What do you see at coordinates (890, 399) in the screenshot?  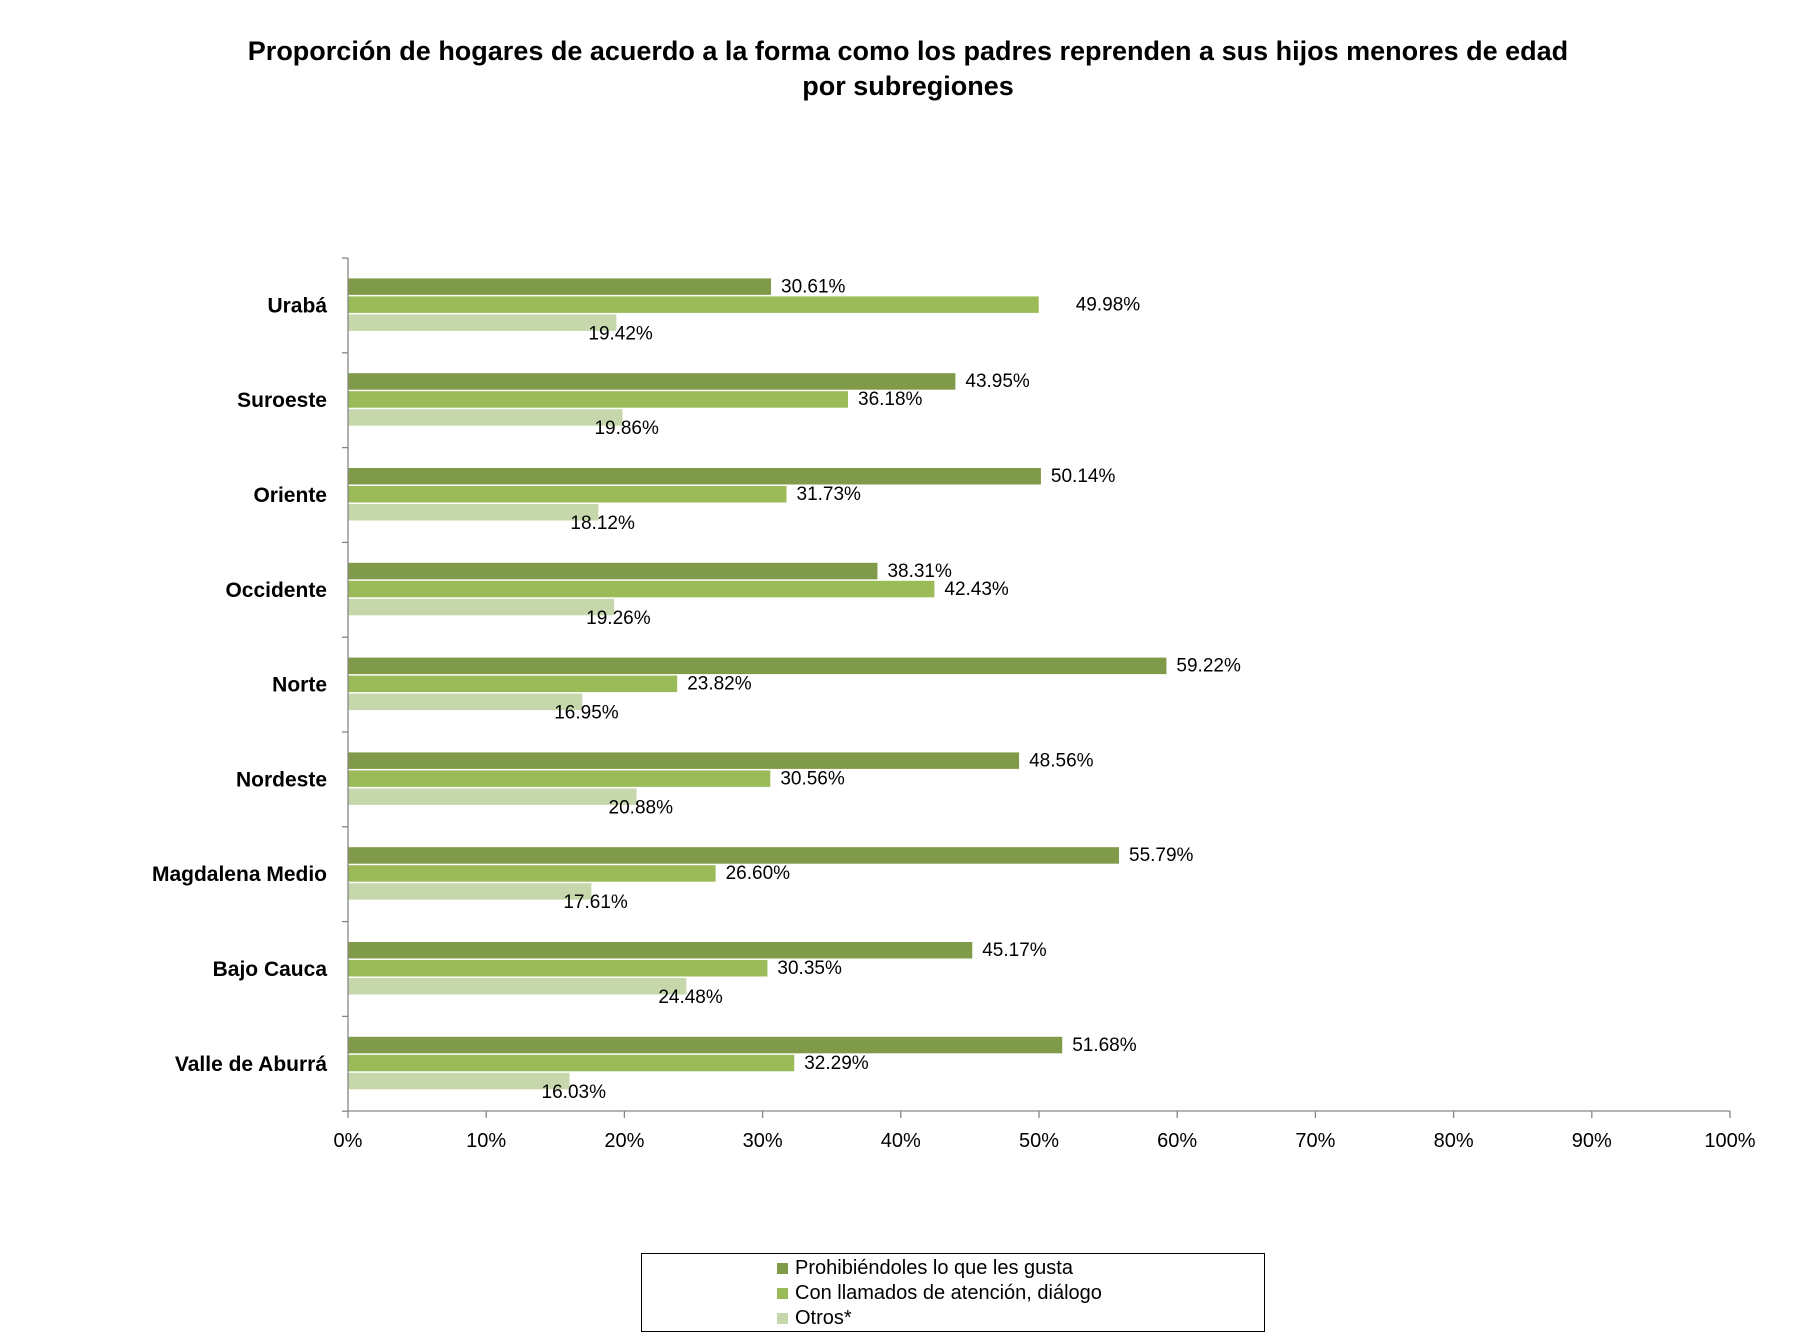 I see `data-label-suroeste-con-llamados-de-atencion-dialogo: 36.18%` at bounding box center [890, 399].